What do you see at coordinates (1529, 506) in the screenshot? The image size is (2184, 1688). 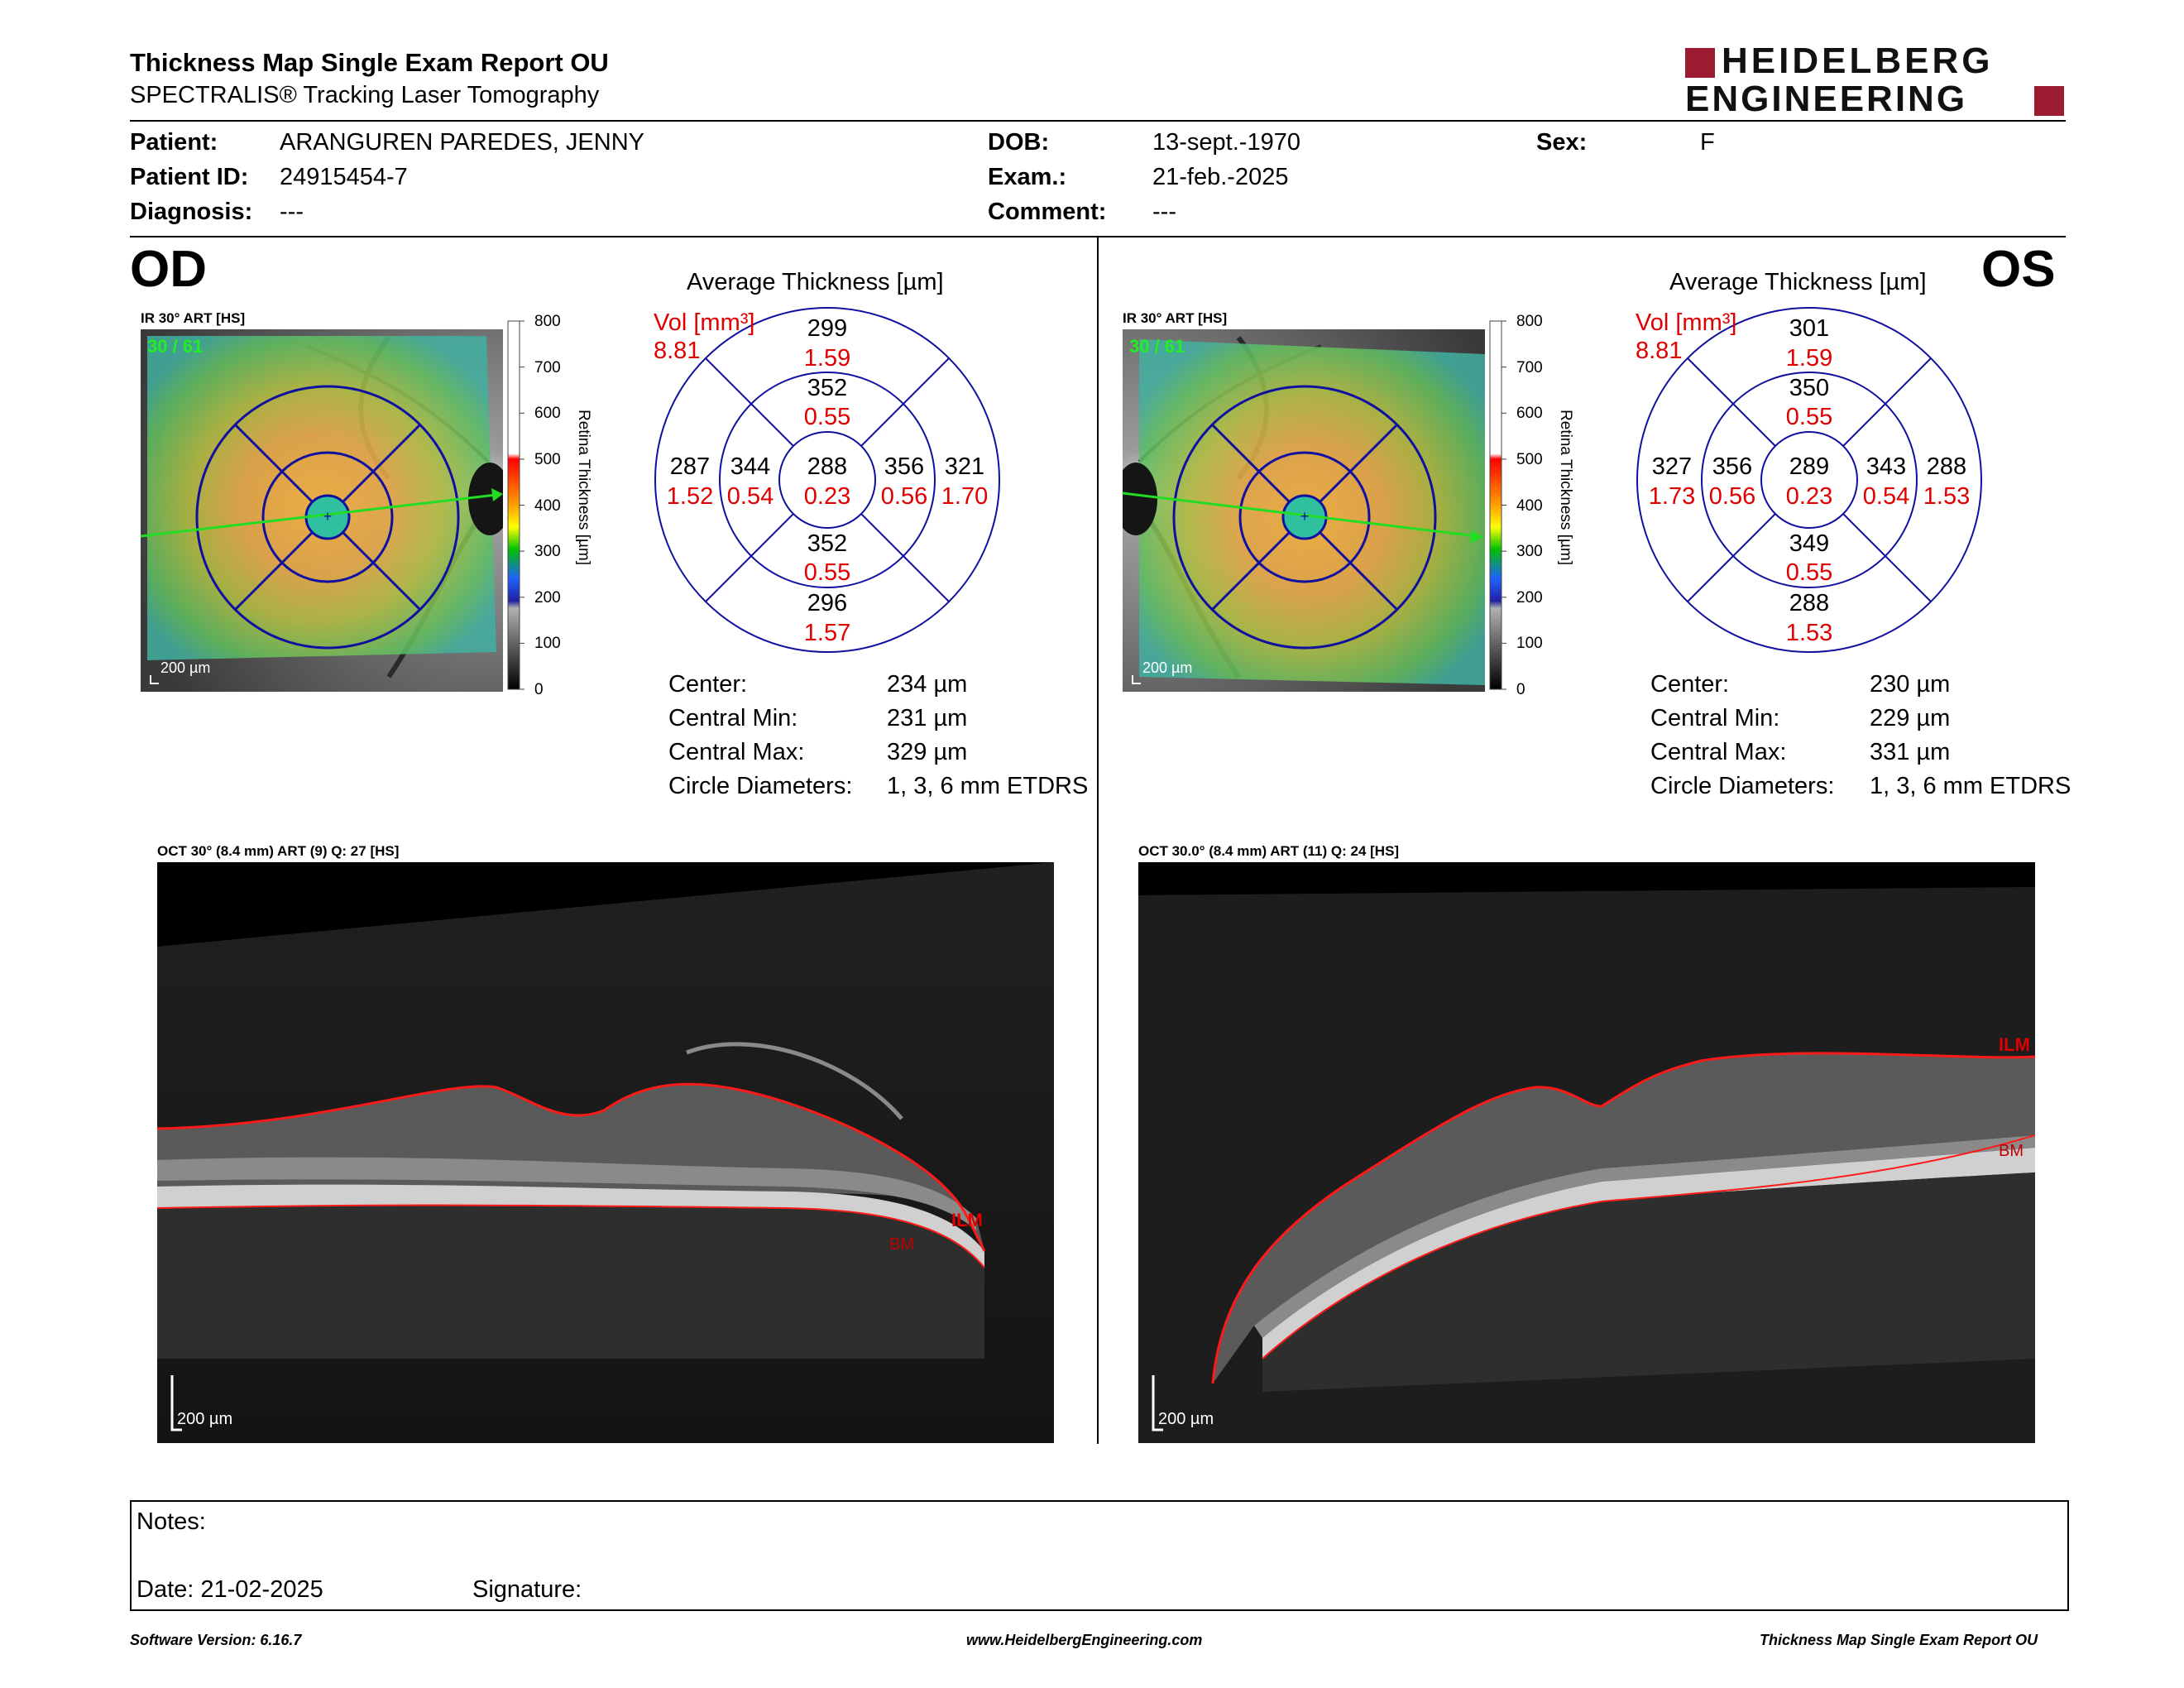 I see `os-cbar-tick-400: 400` at bounding box center [1529, 506].